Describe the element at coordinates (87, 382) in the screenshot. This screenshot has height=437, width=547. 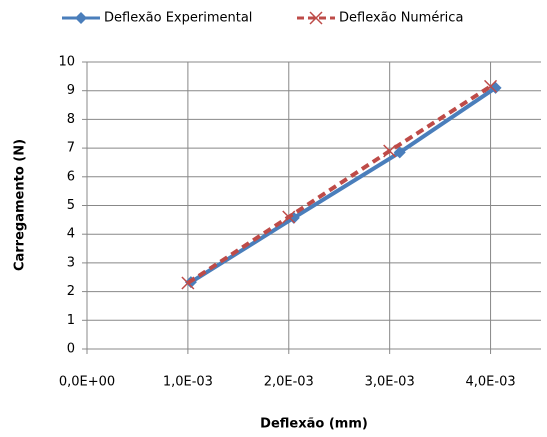
I see `x-tick-label: 0,0E+00` at that location.